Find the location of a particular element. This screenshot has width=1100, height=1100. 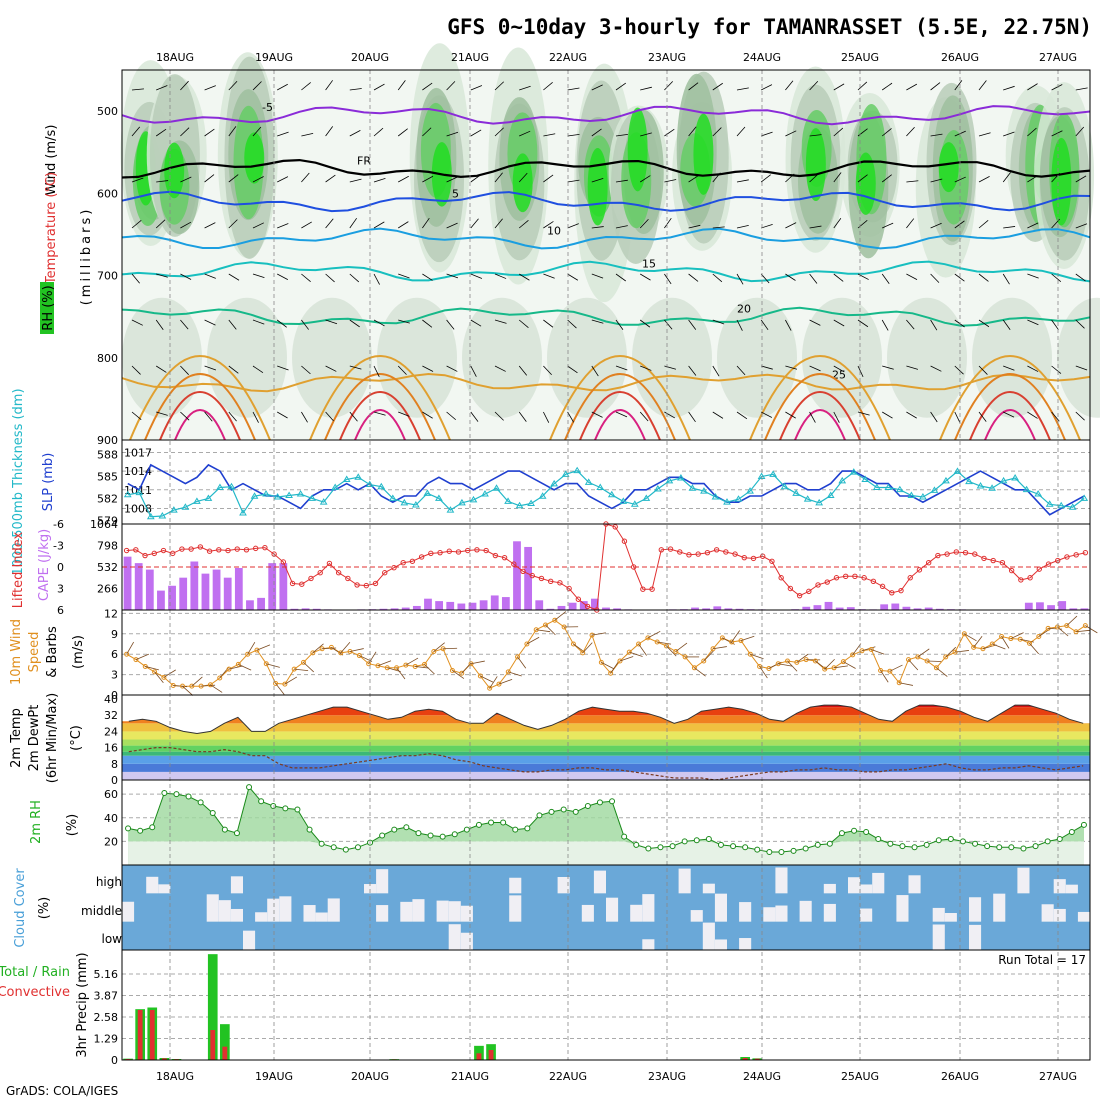

li-ytick: 6 is located at coordinates (60, 610).